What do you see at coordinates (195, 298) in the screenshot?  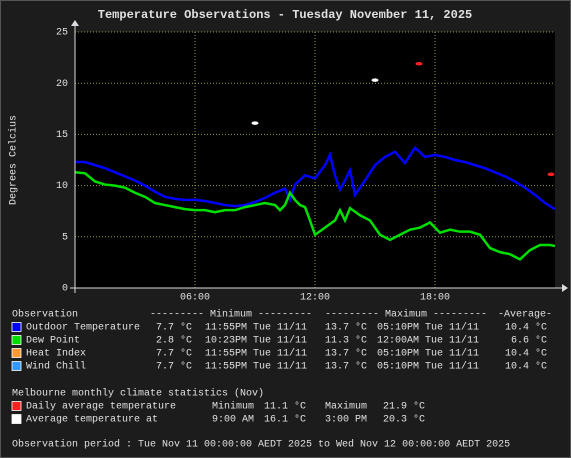 I see `x-tick-label: 06:00` at bounding box center [195, 298].